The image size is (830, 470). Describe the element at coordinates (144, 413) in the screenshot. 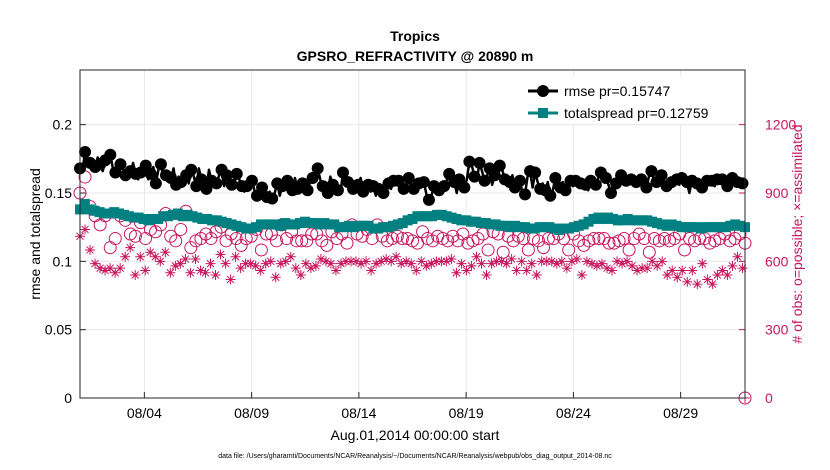

I see `x-tick-label: 08/04` at that location.